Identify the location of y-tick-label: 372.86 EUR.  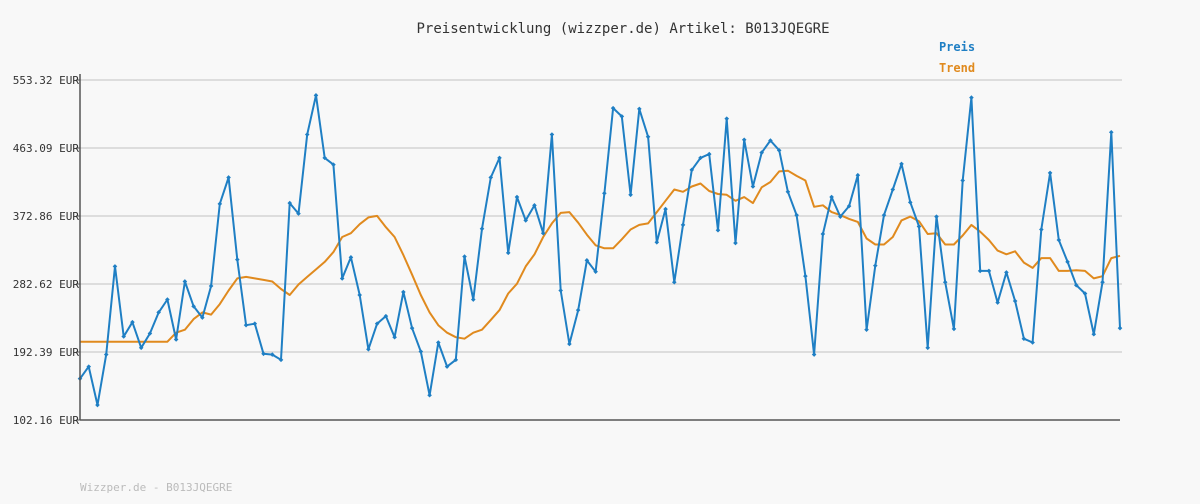
(46, 216).